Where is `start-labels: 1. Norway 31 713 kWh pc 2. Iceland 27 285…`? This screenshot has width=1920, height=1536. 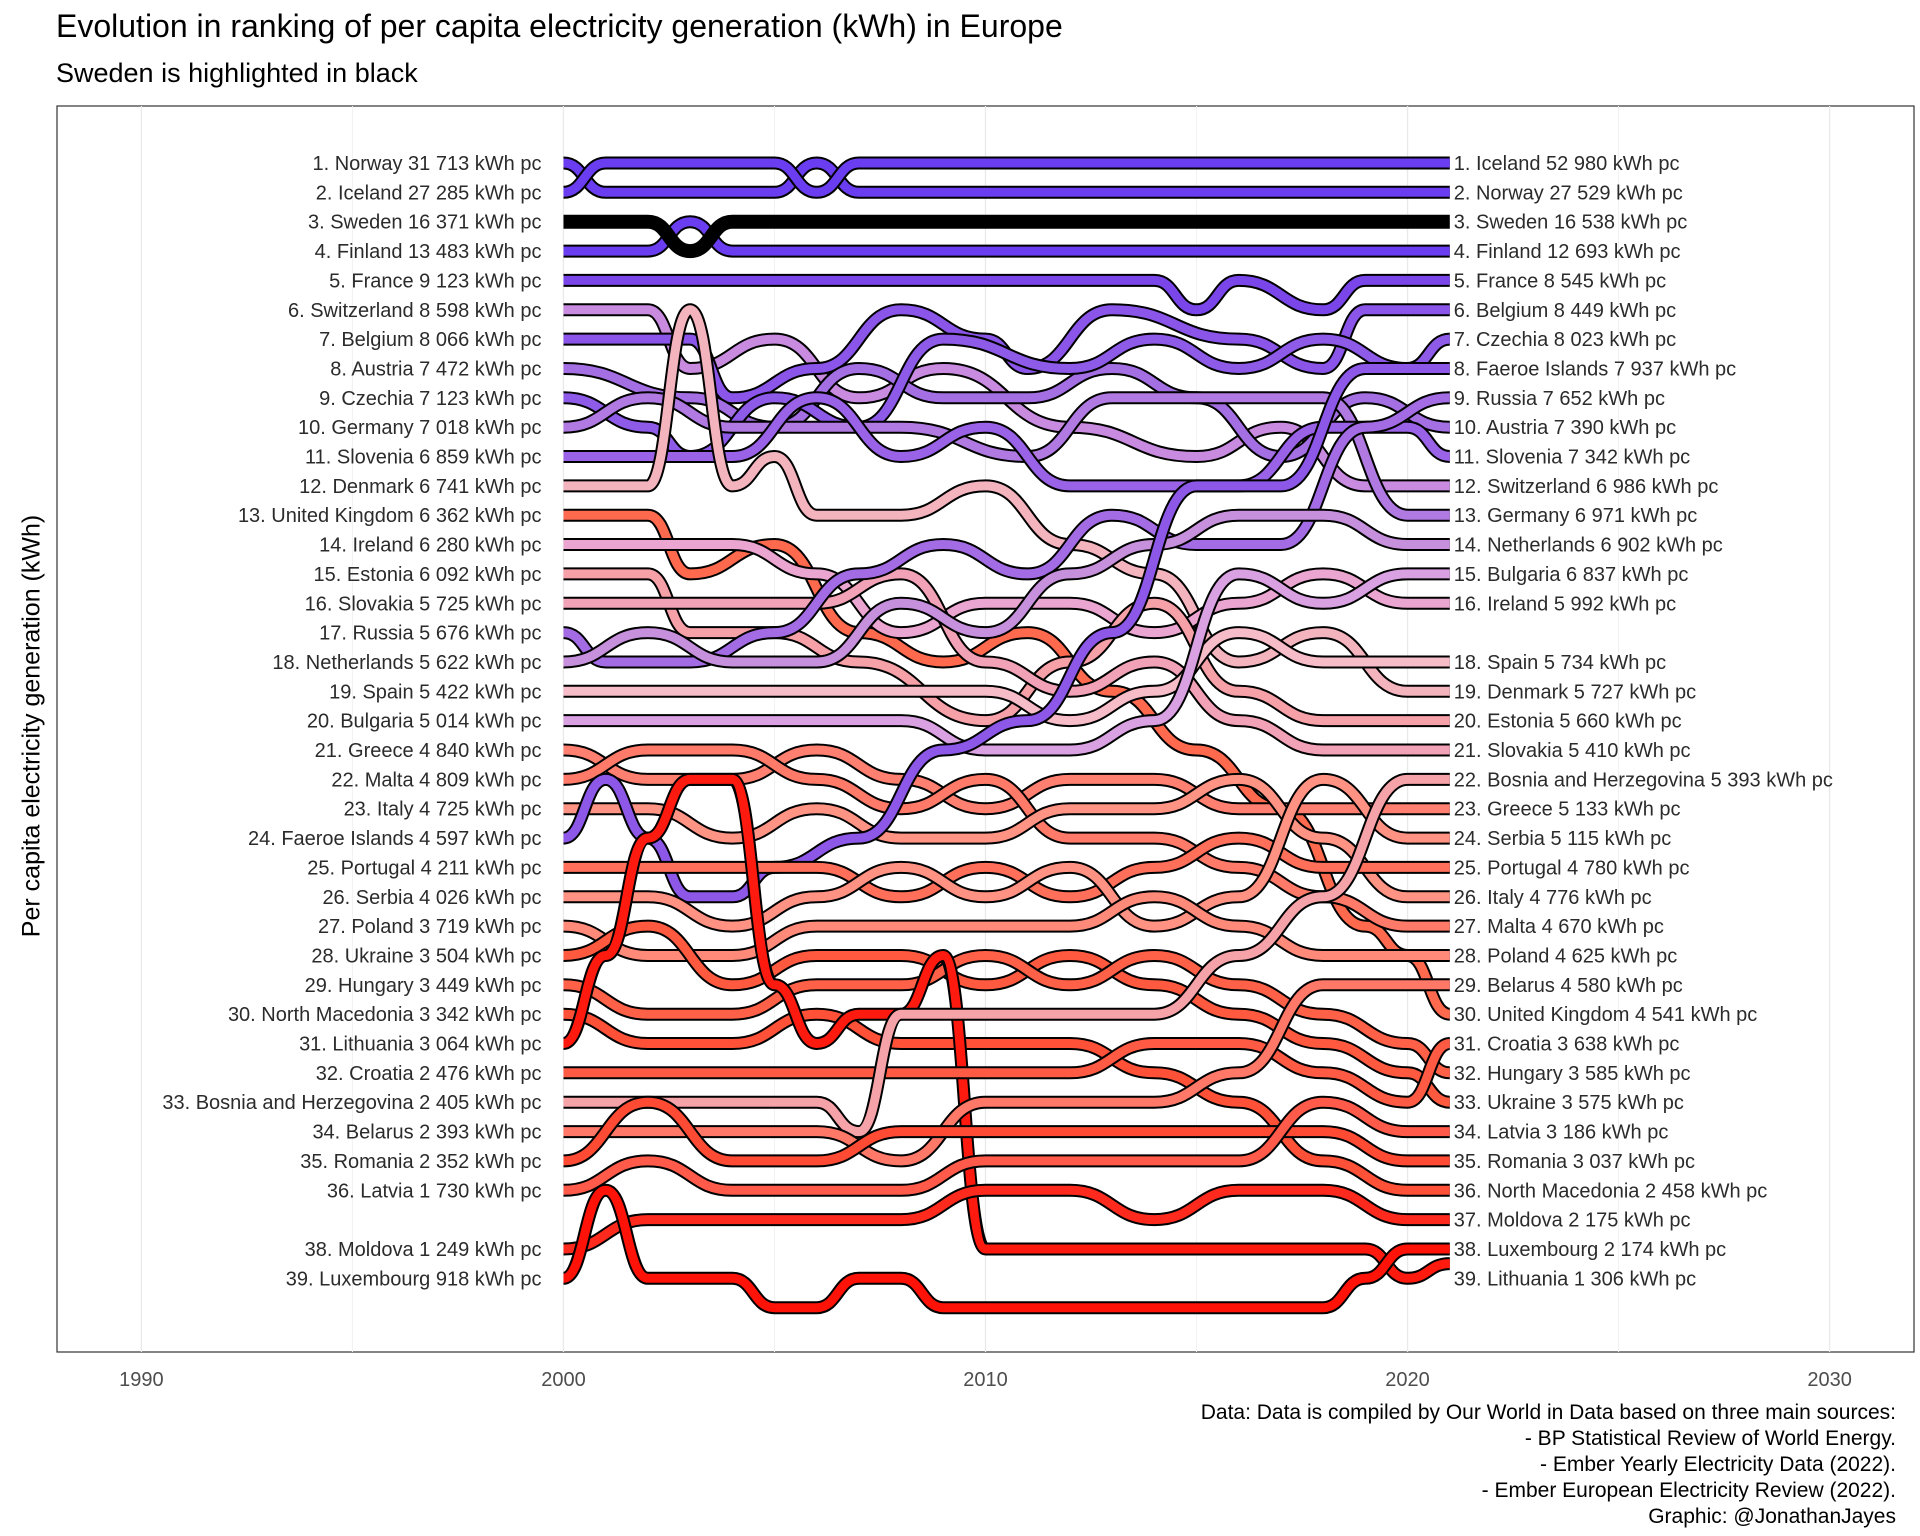
start-labels: 1. Norway 31 713 kWh pc 2. Iceland 27 285… is located at coordinates (351, 721).